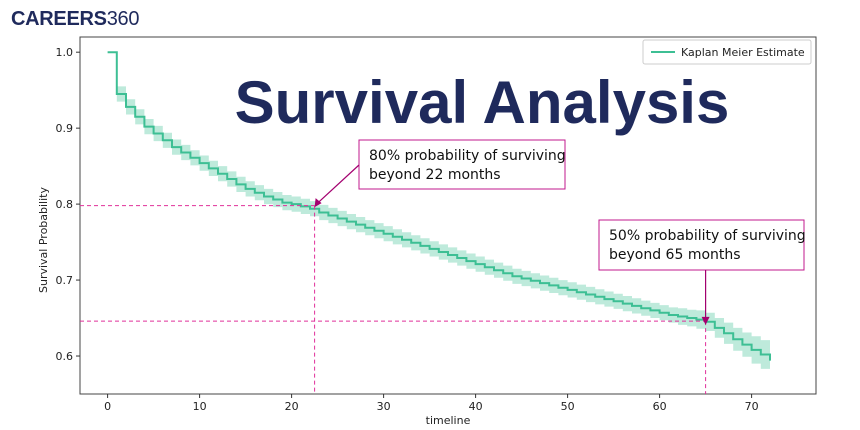 Image resolution: width=860 pixels, height=430 pixels. Describe the element at coordinates (65, 204) in the screenshot. I see `y-tick-label: 0.8` at that location.